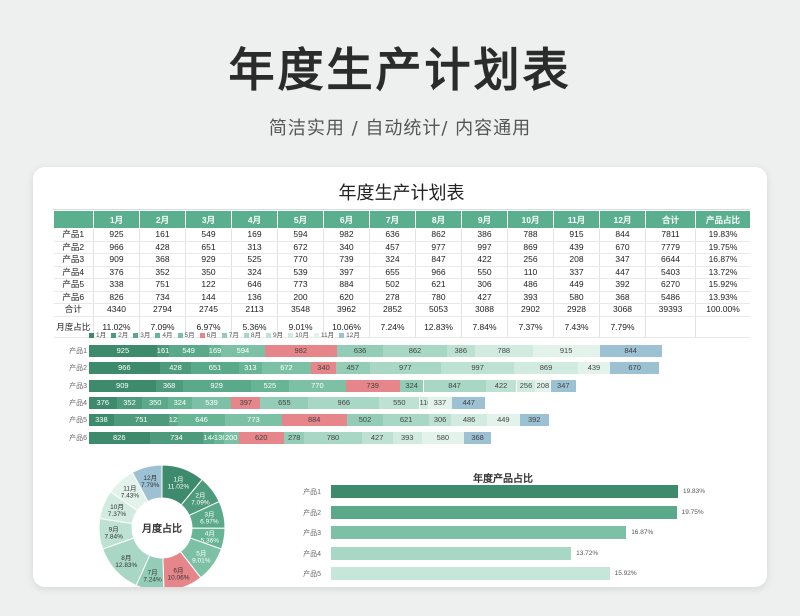 This screenshot has height=616, width=800. I want to click on table-cell: 2928, so click(576, 310).